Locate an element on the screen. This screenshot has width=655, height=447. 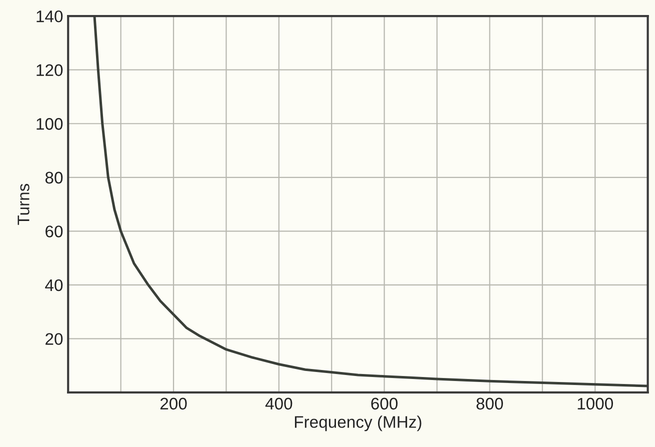
x-tick-label: 400 is located at coordinates (278, 404).